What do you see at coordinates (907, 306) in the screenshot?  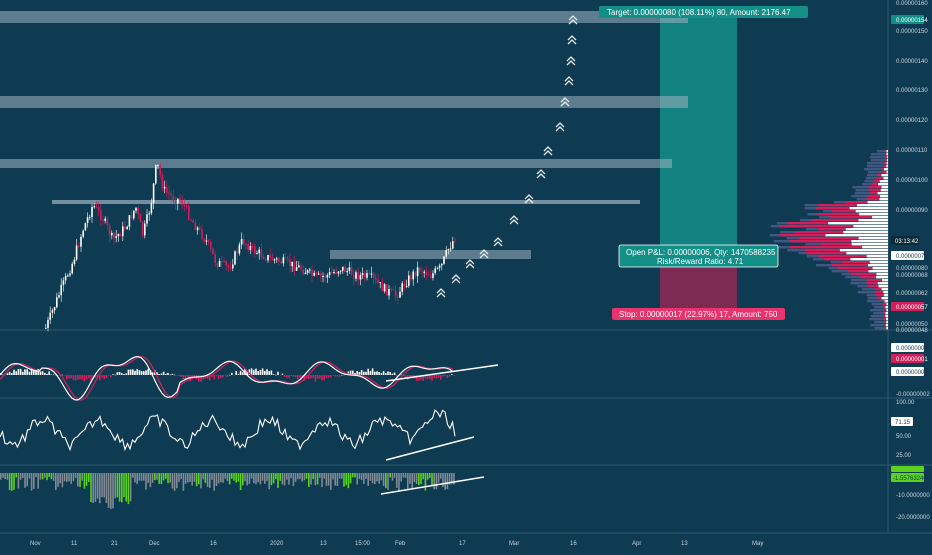 I see `stop-price-badge` at bounding box center [907, 306].